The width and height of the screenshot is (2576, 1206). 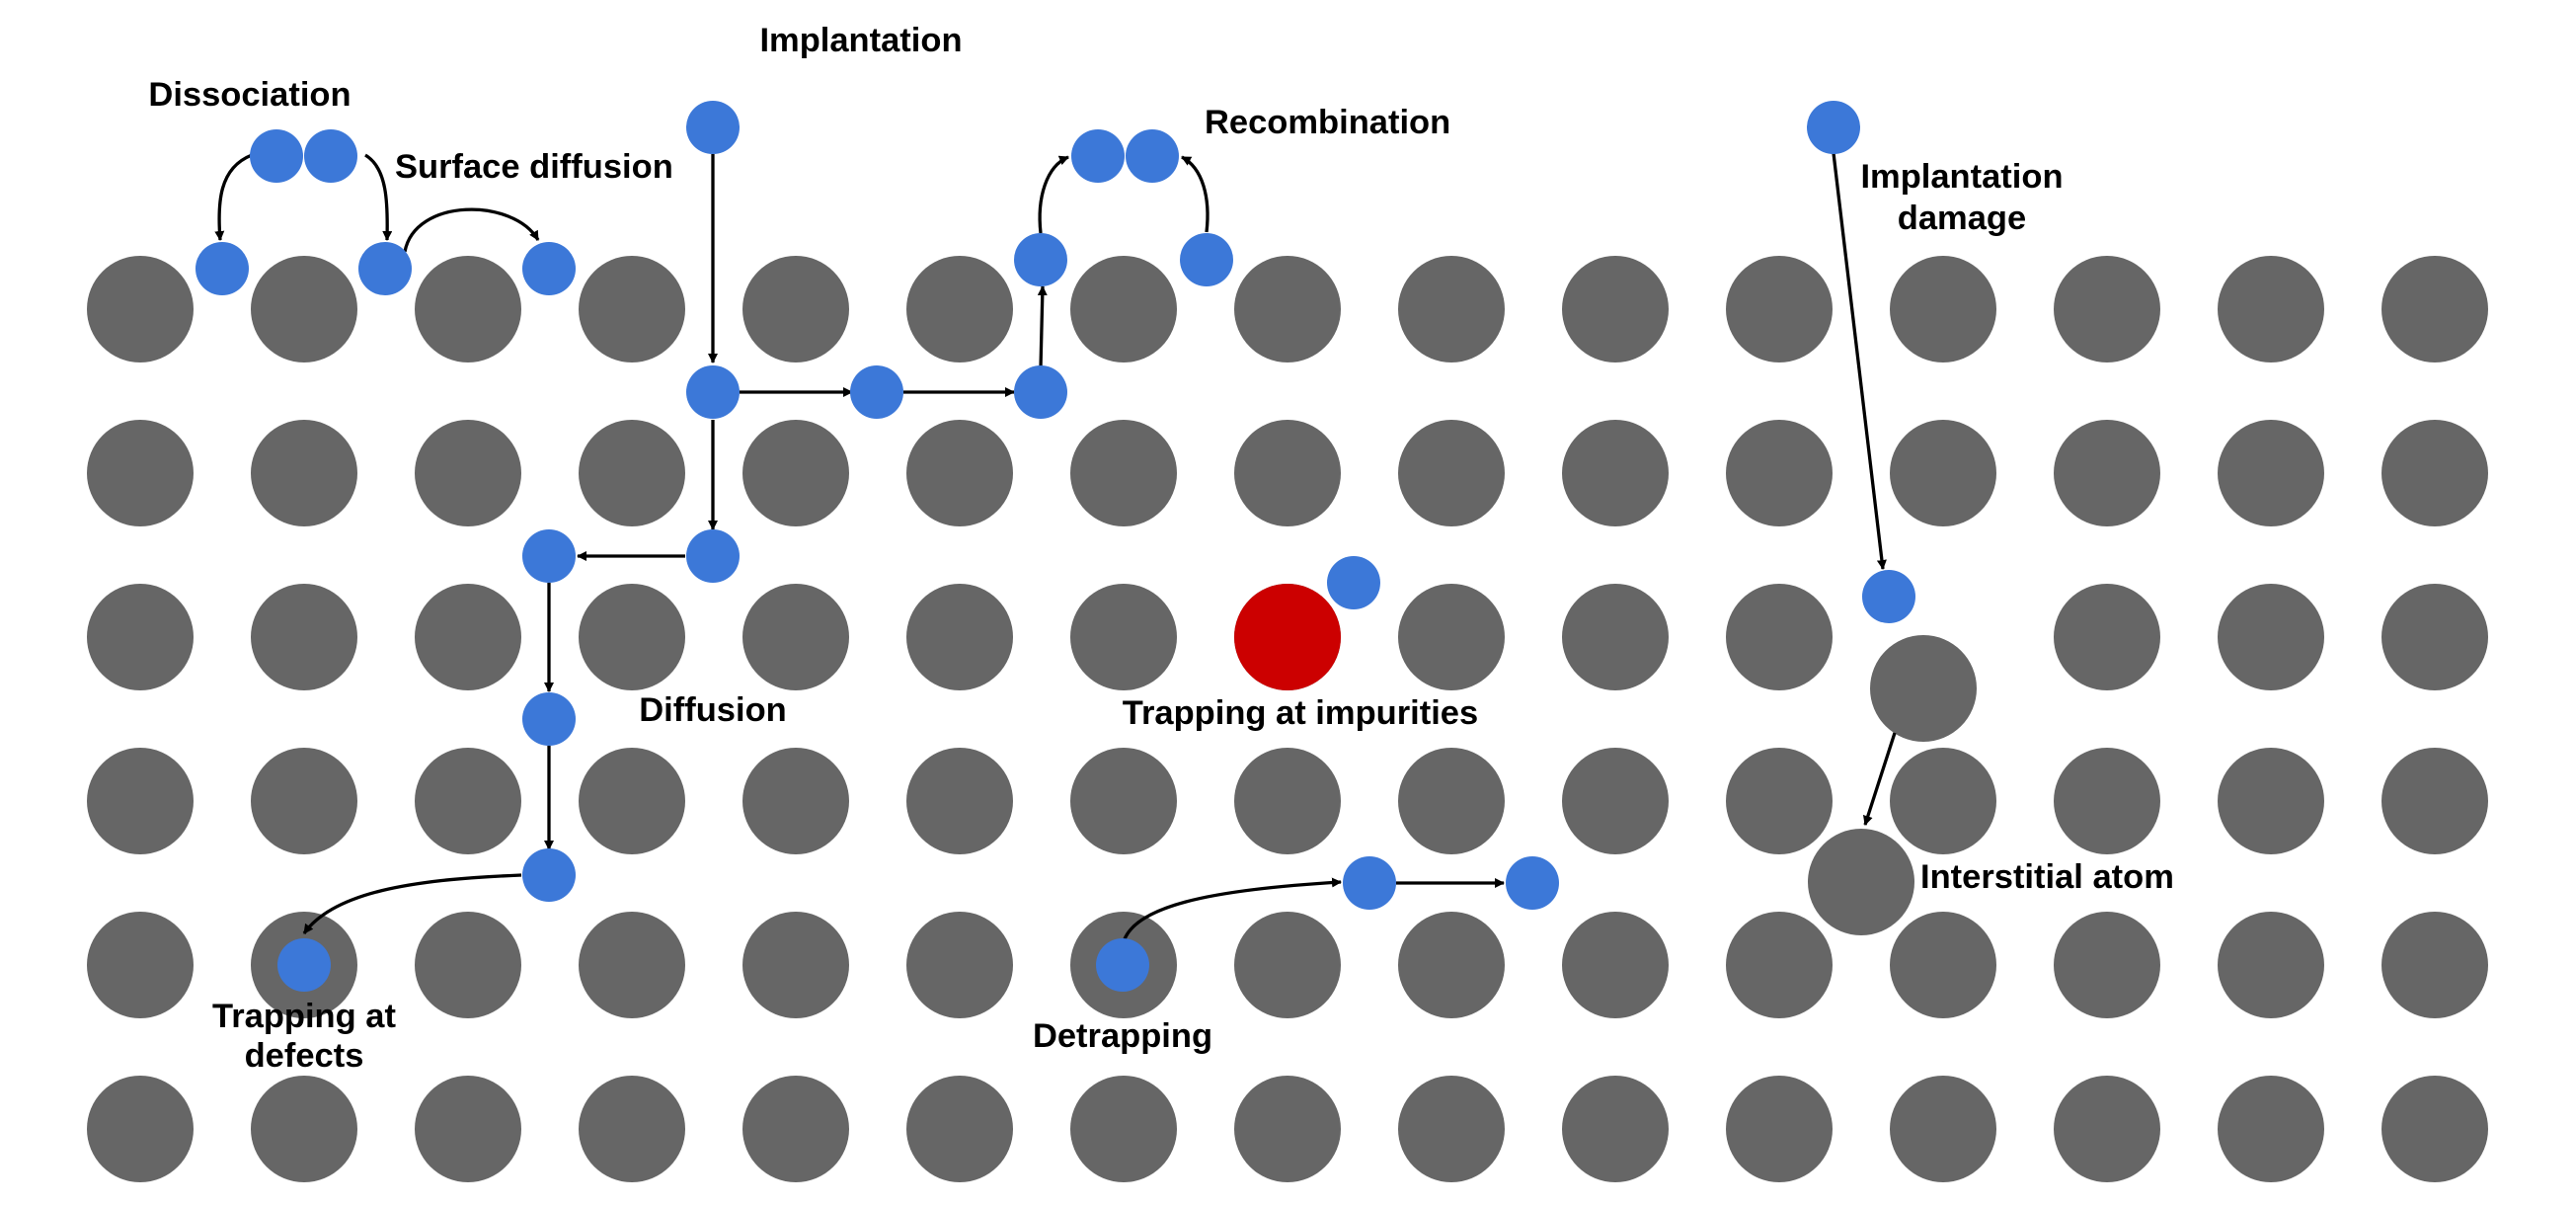 I want to click on label-diffusion: Diffusion, so click(x=712, y=710).